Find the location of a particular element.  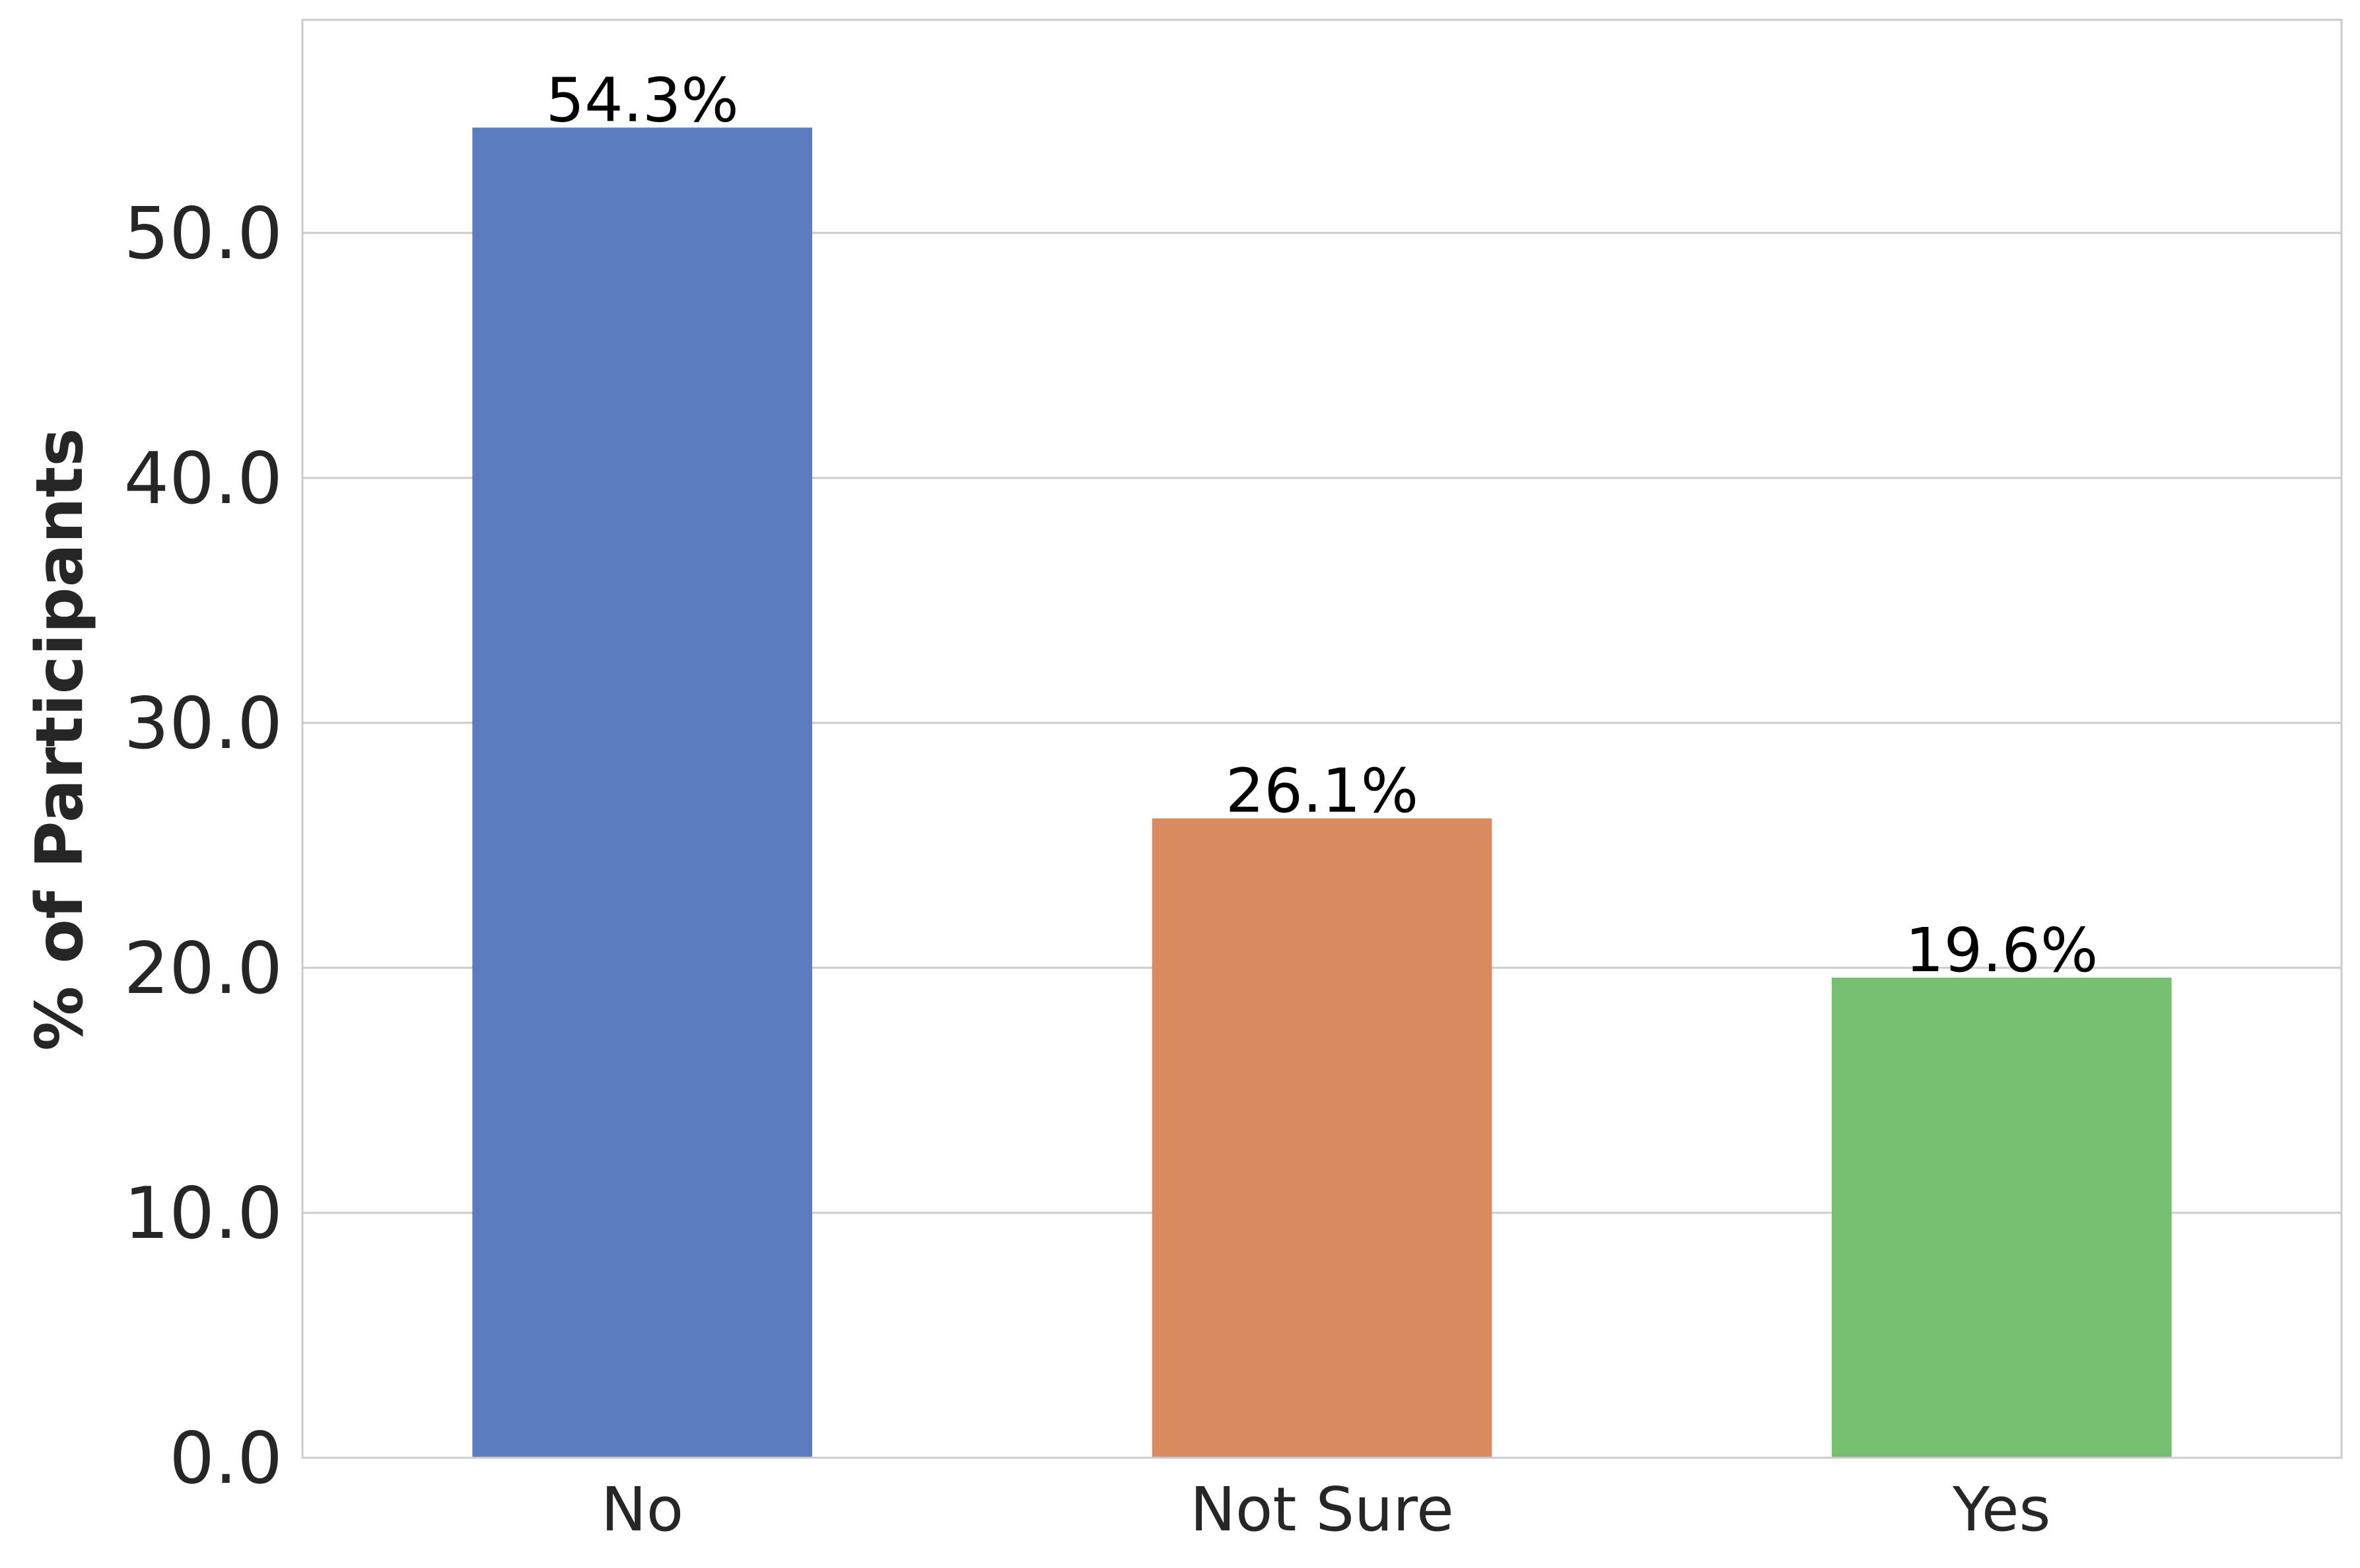

bar-yes is located at coordinates (2002, 1217).